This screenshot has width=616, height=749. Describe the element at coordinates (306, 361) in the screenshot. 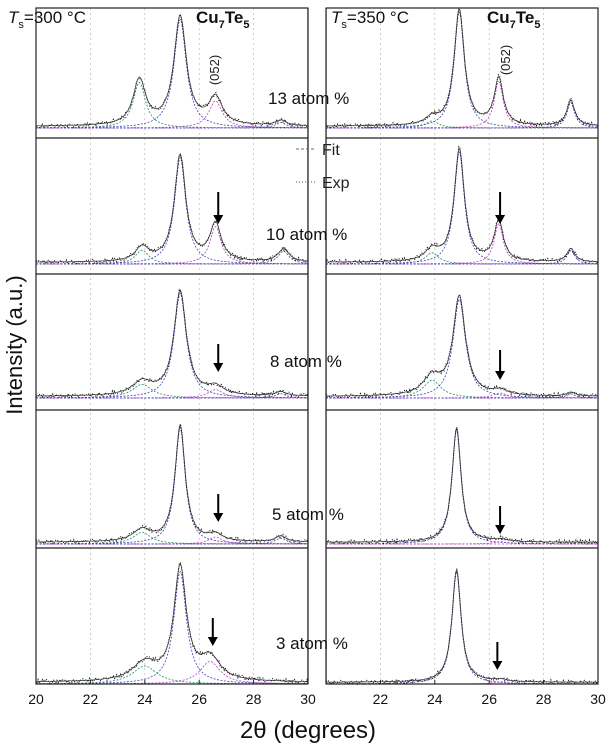

I see `concentration-label-8: 8 atom %` at that location.